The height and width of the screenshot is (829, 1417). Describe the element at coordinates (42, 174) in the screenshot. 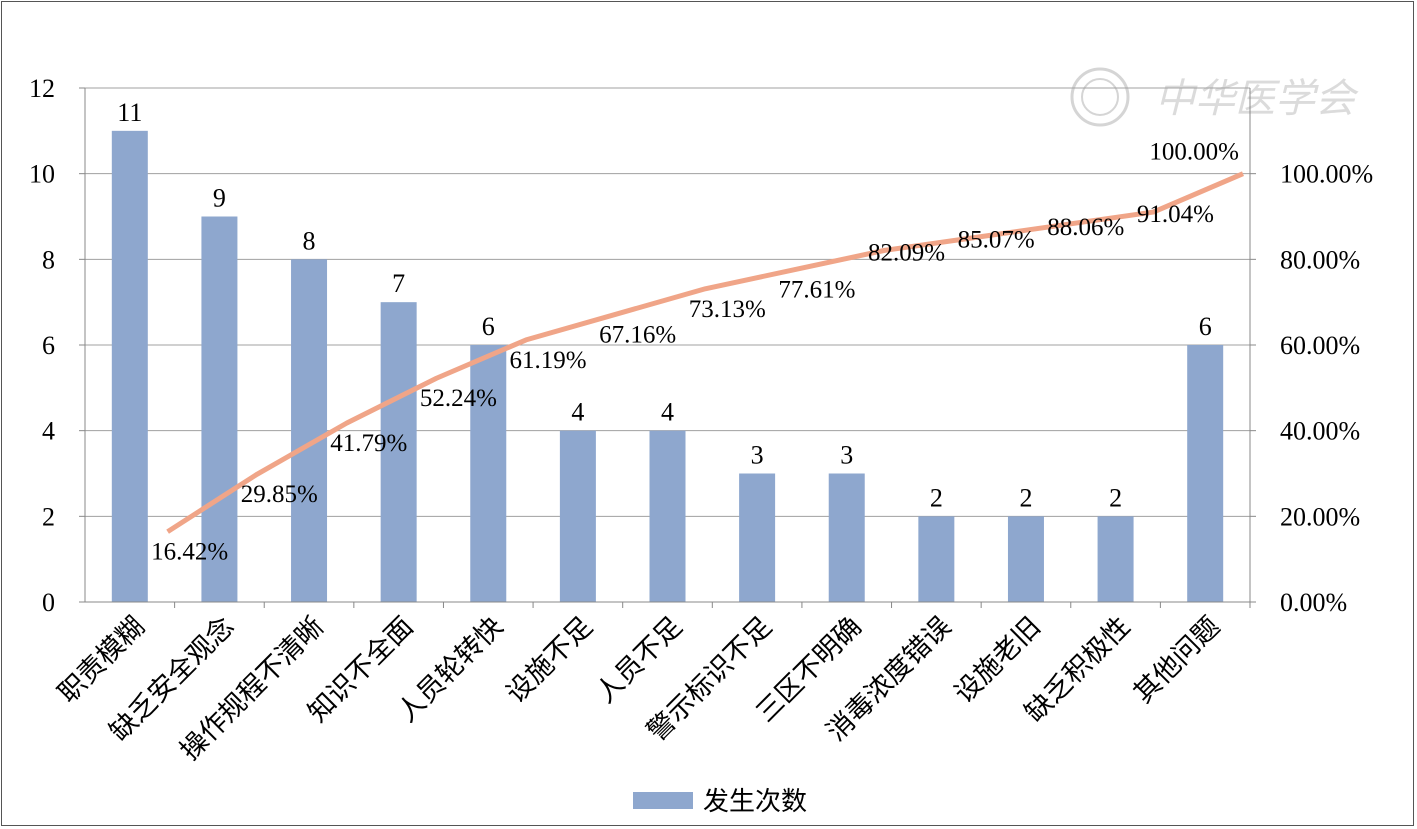

I see `left-tick-label: 10` at that location.